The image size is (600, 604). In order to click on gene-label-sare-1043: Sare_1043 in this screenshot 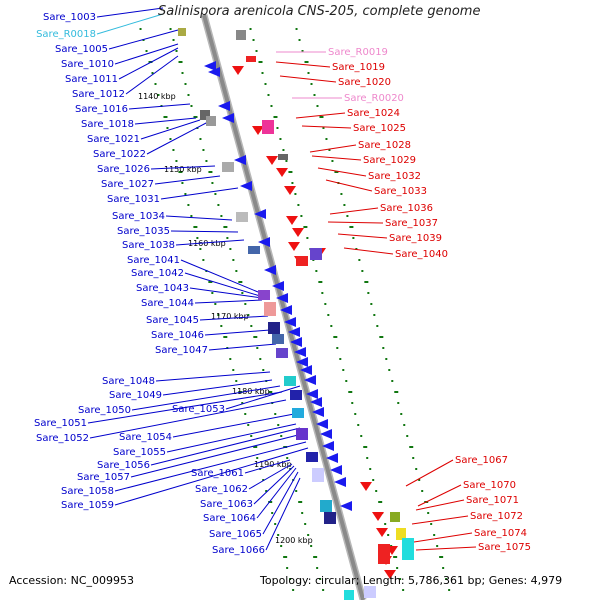, I will do `click(162, 288)`.